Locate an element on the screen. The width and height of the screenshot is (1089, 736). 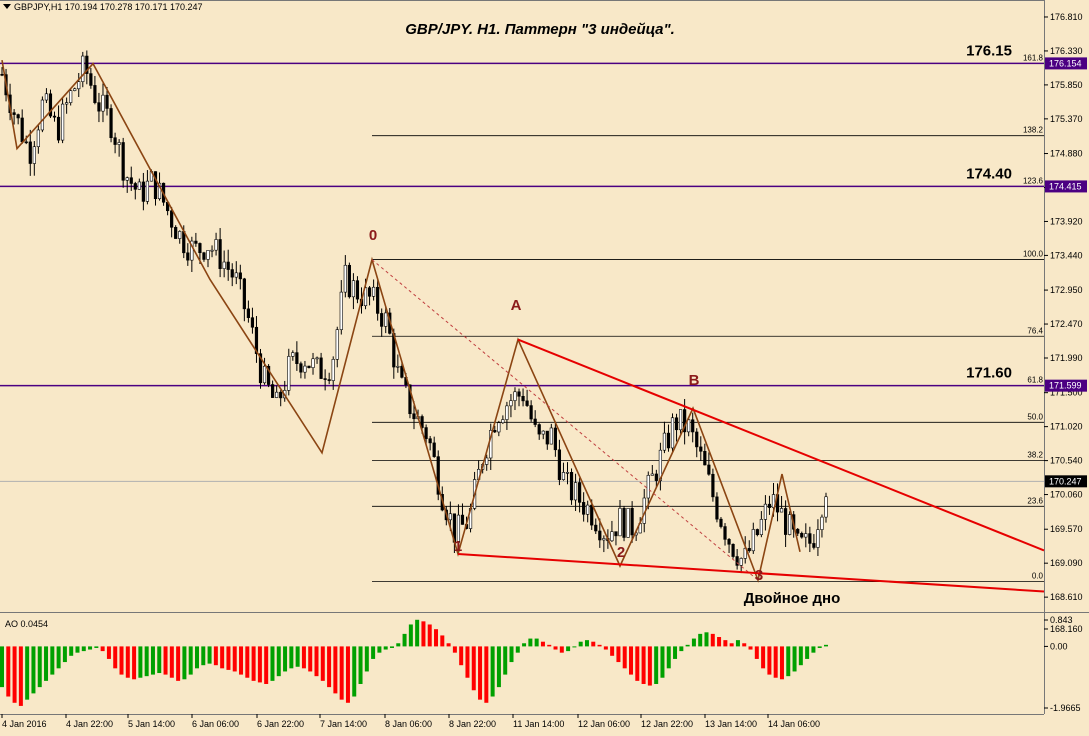
fib-label: 23.6 is located at coordinates (1035, 500).